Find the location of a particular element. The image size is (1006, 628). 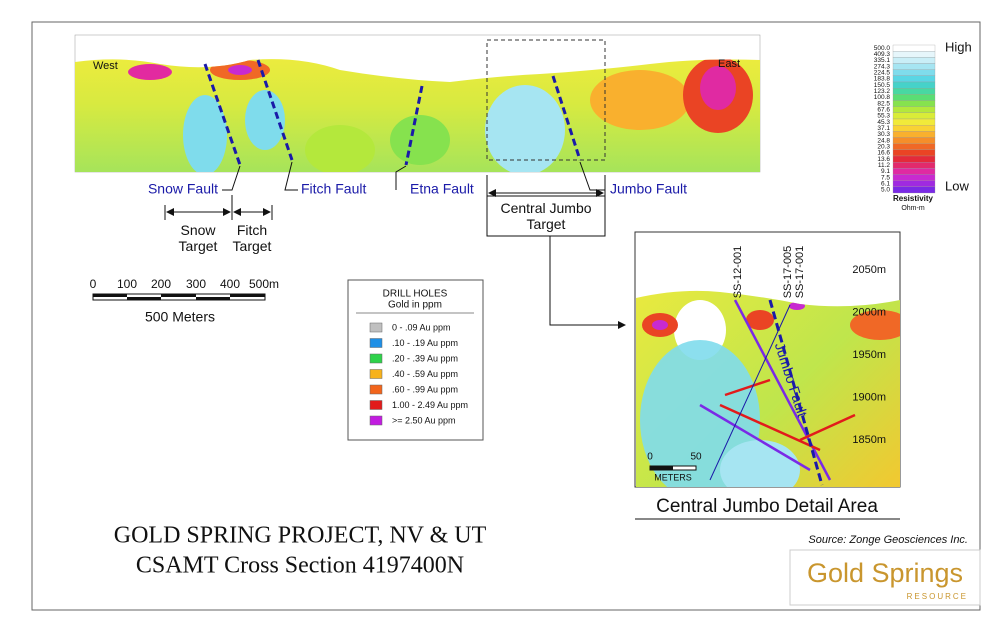

scale-tick-label: 0 is located at coordinates (93, 284).